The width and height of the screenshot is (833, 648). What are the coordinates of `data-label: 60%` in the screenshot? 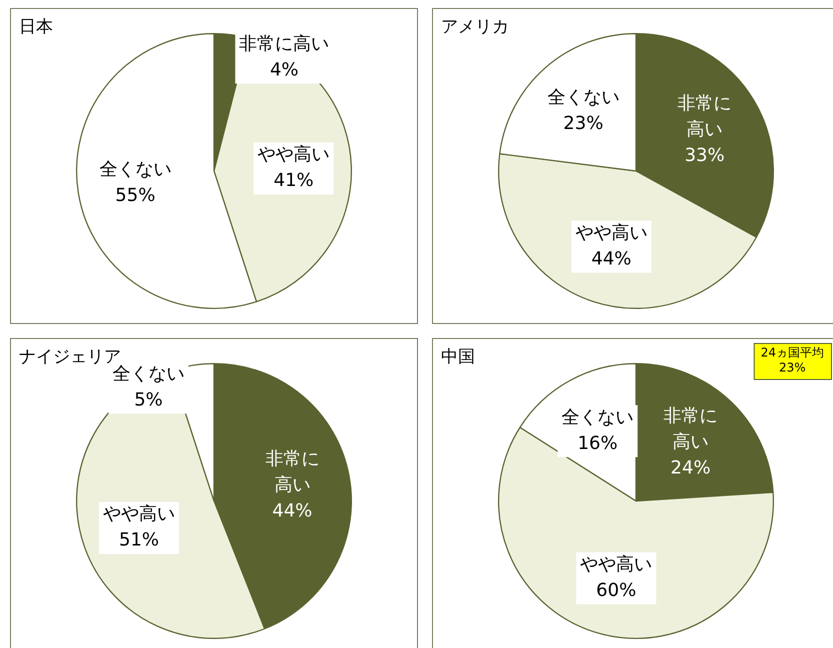 It's located at (616, 590).